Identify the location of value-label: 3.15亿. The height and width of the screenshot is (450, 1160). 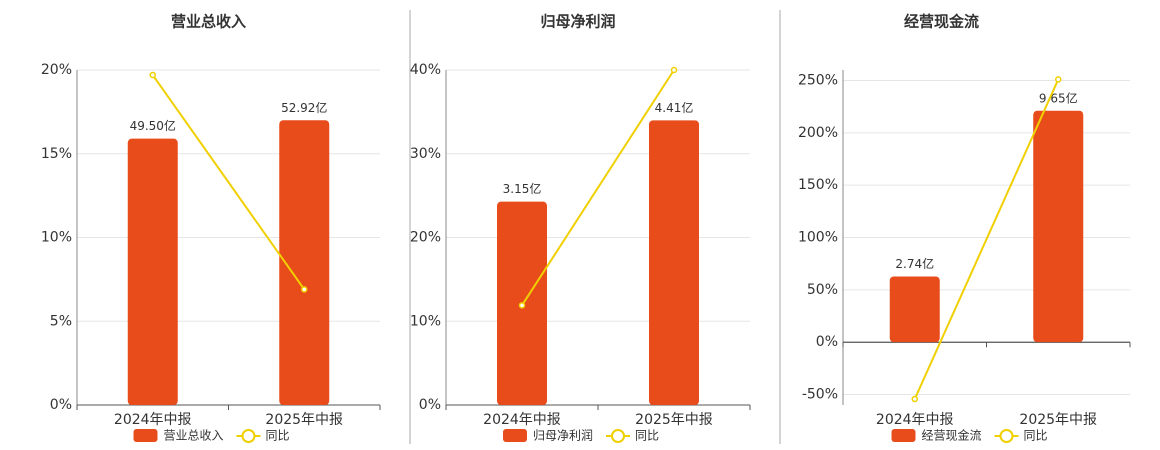
(522, 188).